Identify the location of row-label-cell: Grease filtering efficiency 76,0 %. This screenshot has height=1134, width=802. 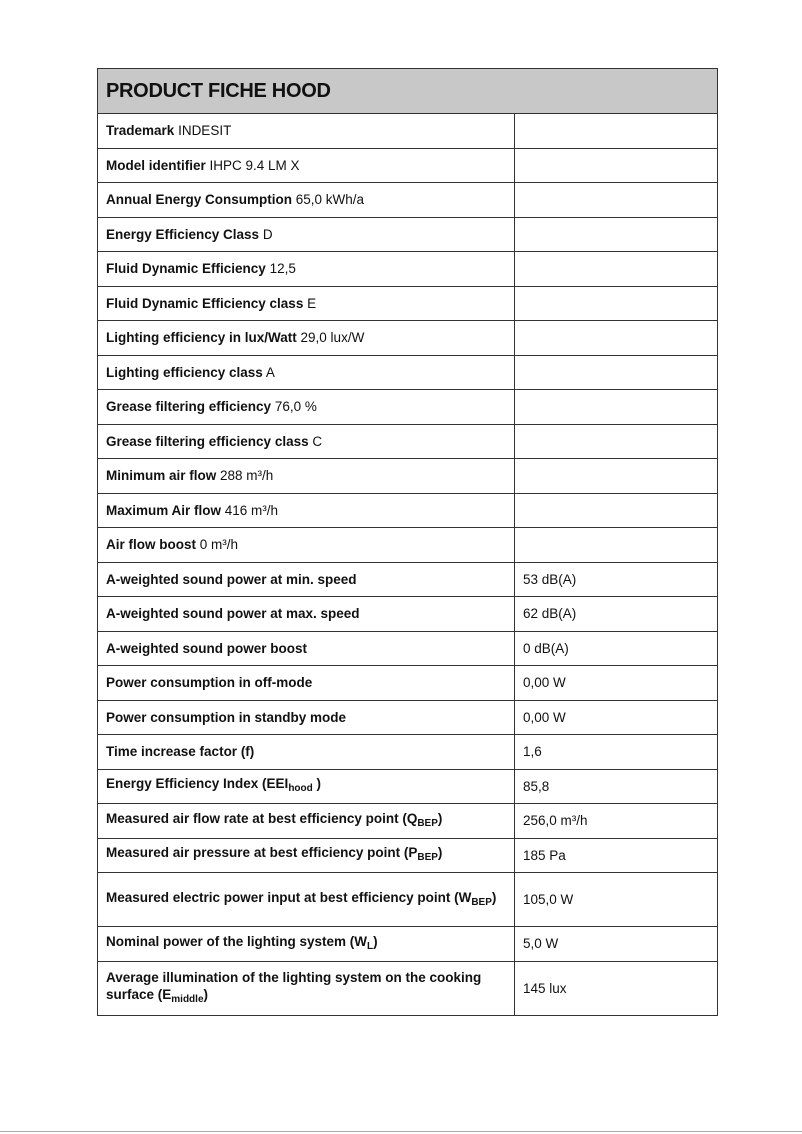
(306, 407).